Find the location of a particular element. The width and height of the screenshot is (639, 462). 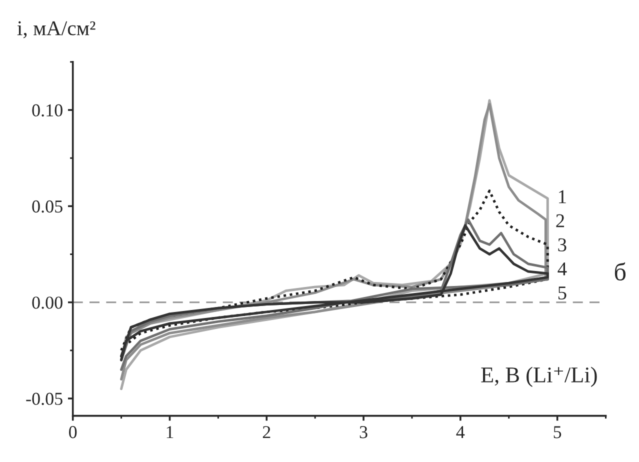

y-tick-label: 0.10 is located at coordinates (47, 110).